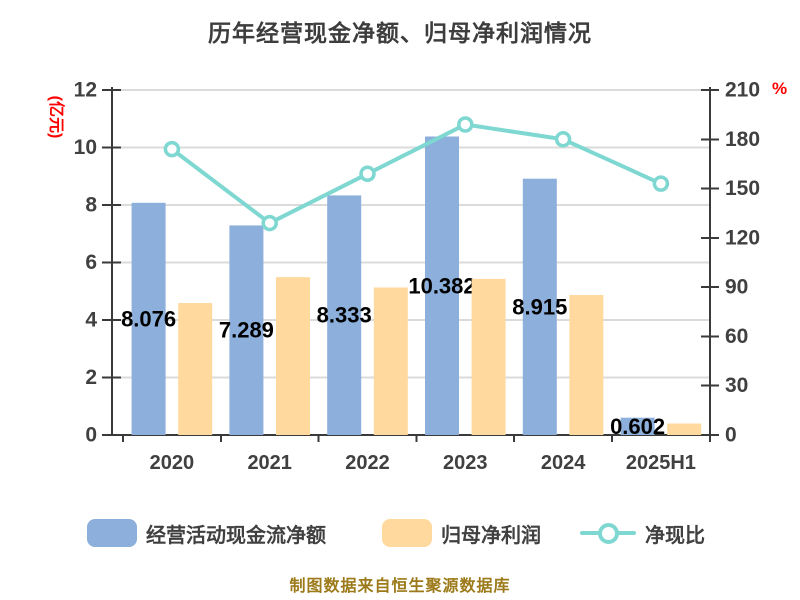  Describe the element at coordinates (731, 435) in the screenshot. I see `right-axis-tick-label: 0` at that location.